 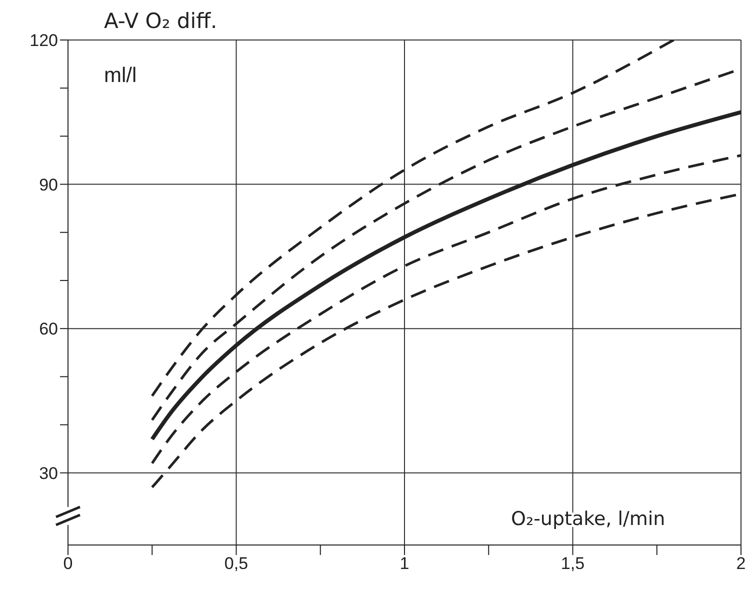 What do you see at coordinates (572, 564) in the screenshot?
I see `x-tick-label: 1,5` at bounding box center [572, 564].